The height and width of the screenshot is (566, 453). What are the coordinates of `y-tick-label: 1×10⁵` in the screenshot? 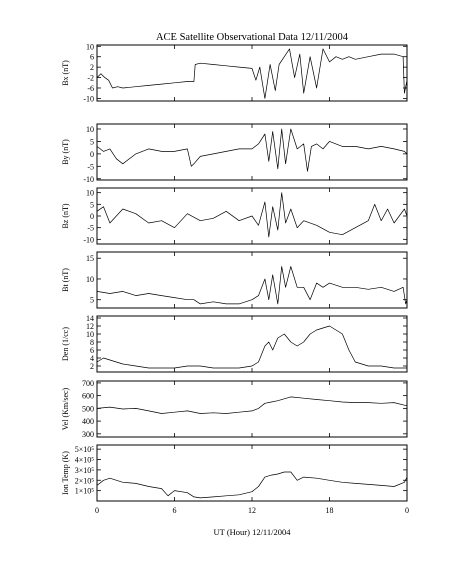 It's located at (85, 491).